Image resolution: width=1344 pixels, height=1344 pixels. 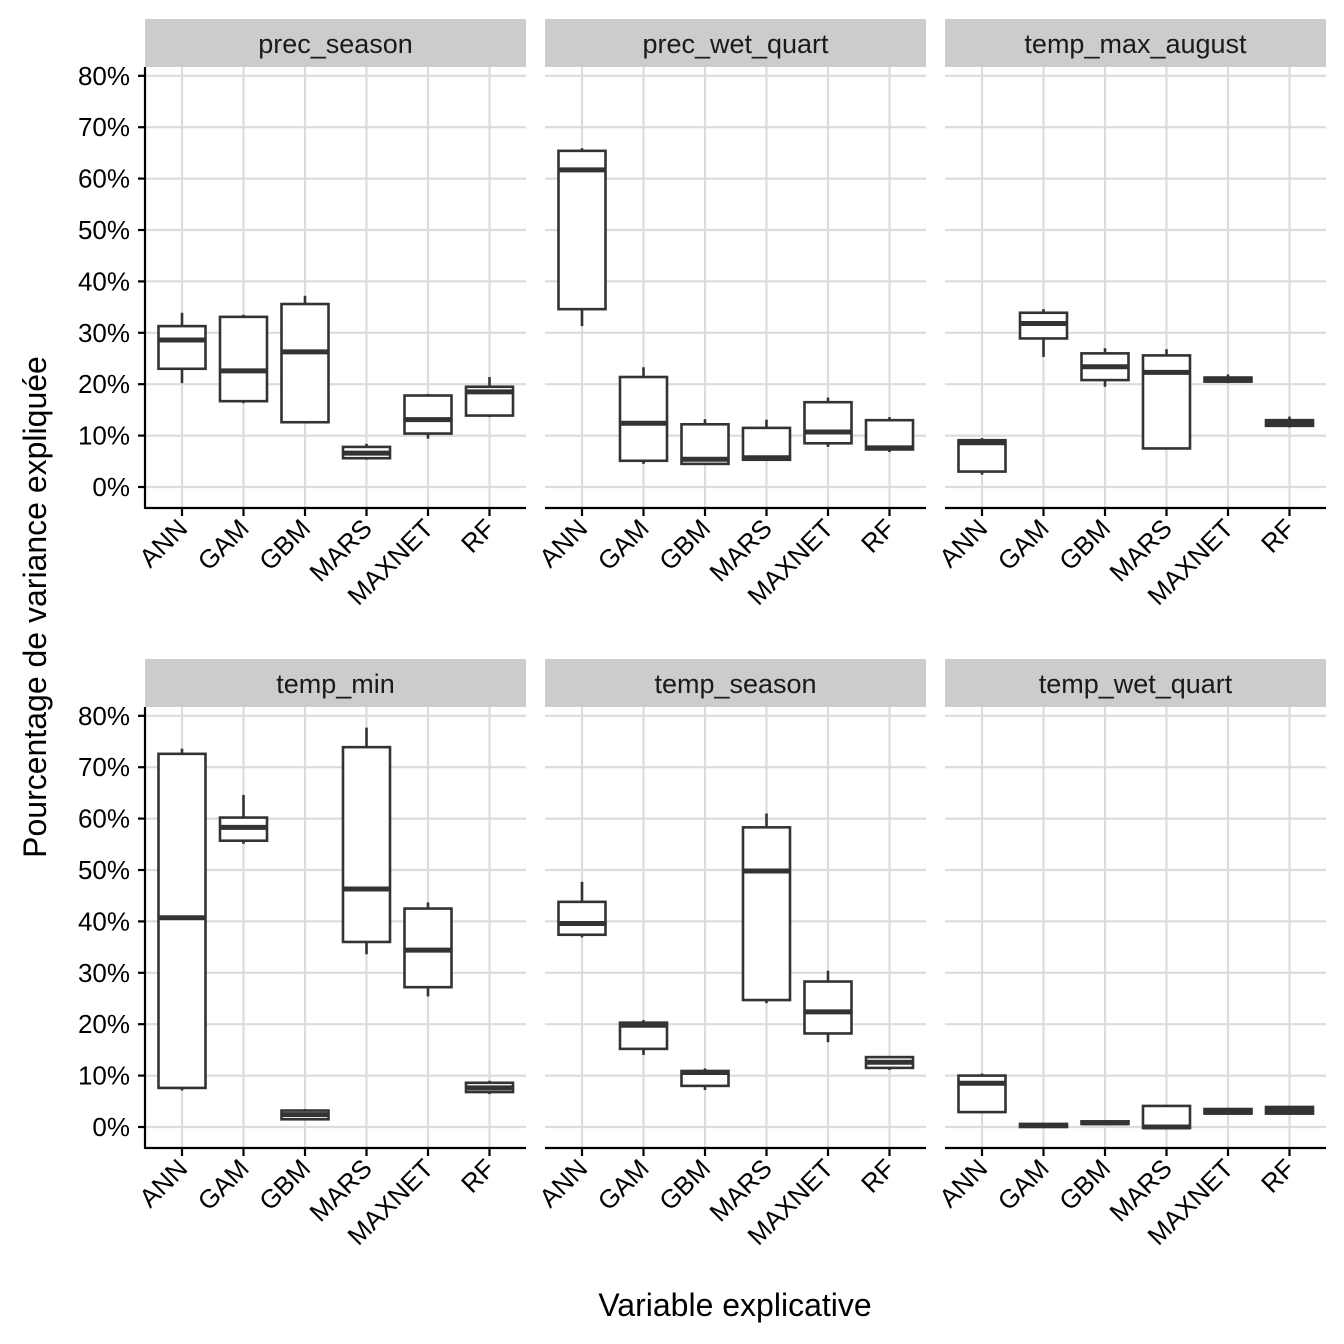 What do you see at coordinates (734, 1305) in the screenshot?
I see `x-axis-title: Variable explicative` at bounding box center [734, 1305].